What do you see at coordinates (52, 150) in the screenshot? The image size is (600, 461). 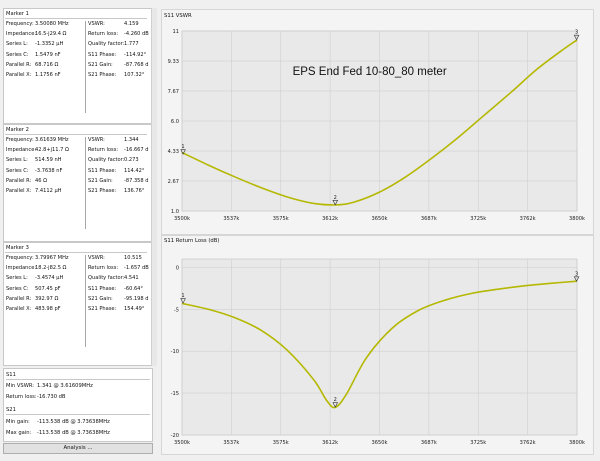 I see `marker-2-left-value: 42.8+j11.7 Ω` at bounding box center [52, 150].